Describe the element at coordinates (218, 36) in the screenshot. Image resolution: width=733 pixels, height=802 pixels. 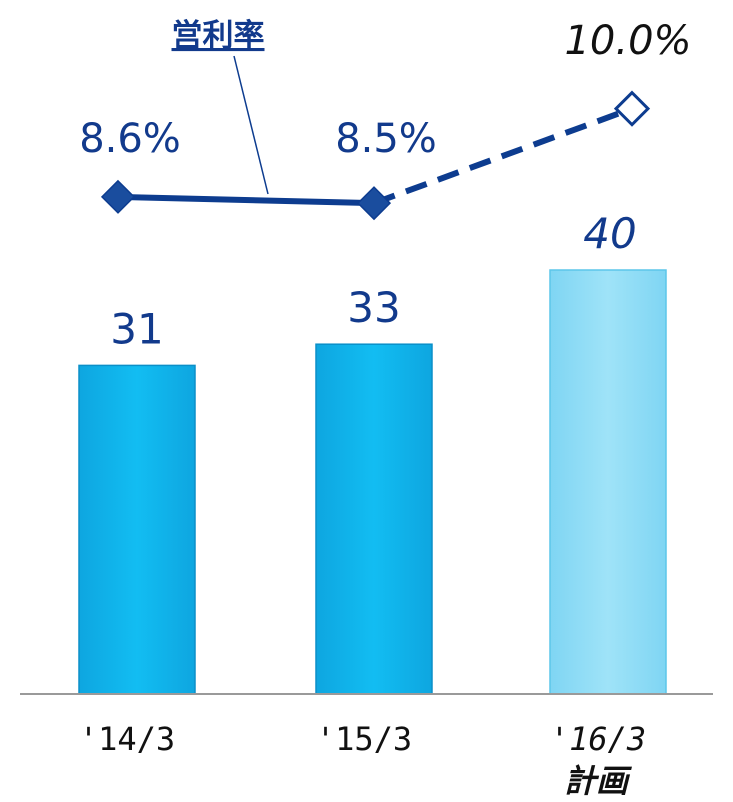
I see `line-series-name: 営利率` at that location.